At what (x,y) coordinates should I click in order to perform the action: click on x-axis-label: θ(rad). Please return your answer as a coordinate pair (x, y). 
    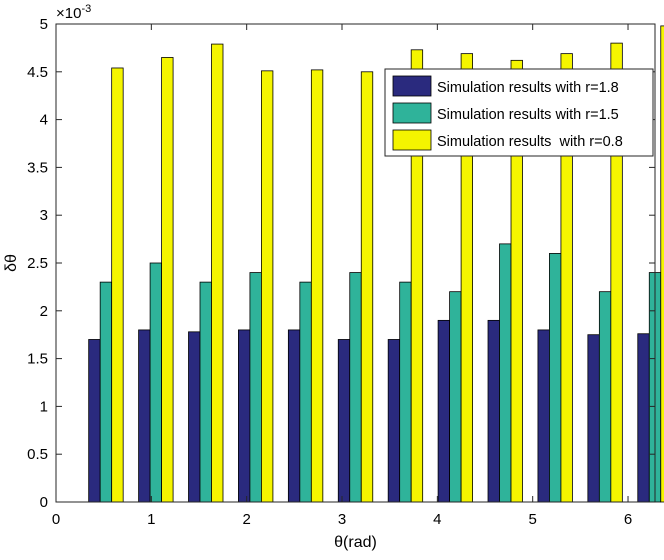
    Looking at the image, I should click on (355, 542).